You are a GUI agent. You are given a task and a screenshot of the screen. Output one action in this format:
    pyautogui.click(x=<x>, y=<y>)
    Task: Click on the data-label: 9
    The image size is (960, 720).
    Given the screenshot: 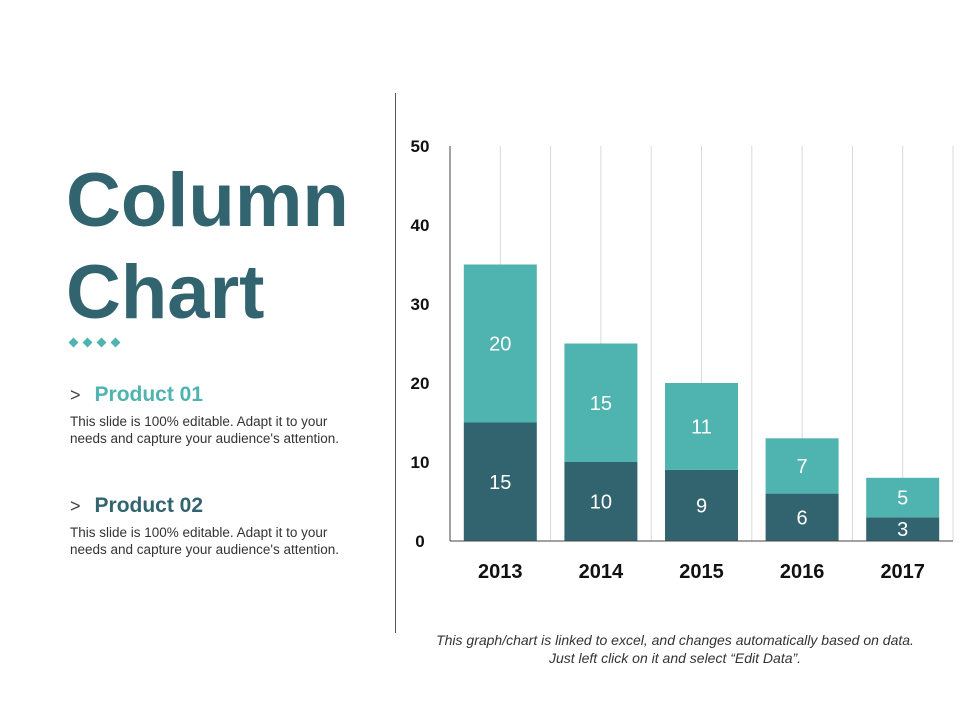 What is the action you would take?
    pyautogui.click(x=701, y=506)
    